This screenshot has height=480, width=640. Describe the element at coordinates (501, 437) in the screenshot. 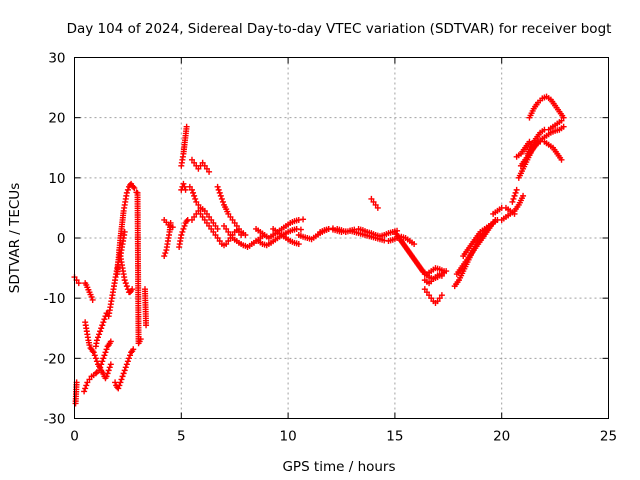

I see `x-tick-label: 20` at that location.